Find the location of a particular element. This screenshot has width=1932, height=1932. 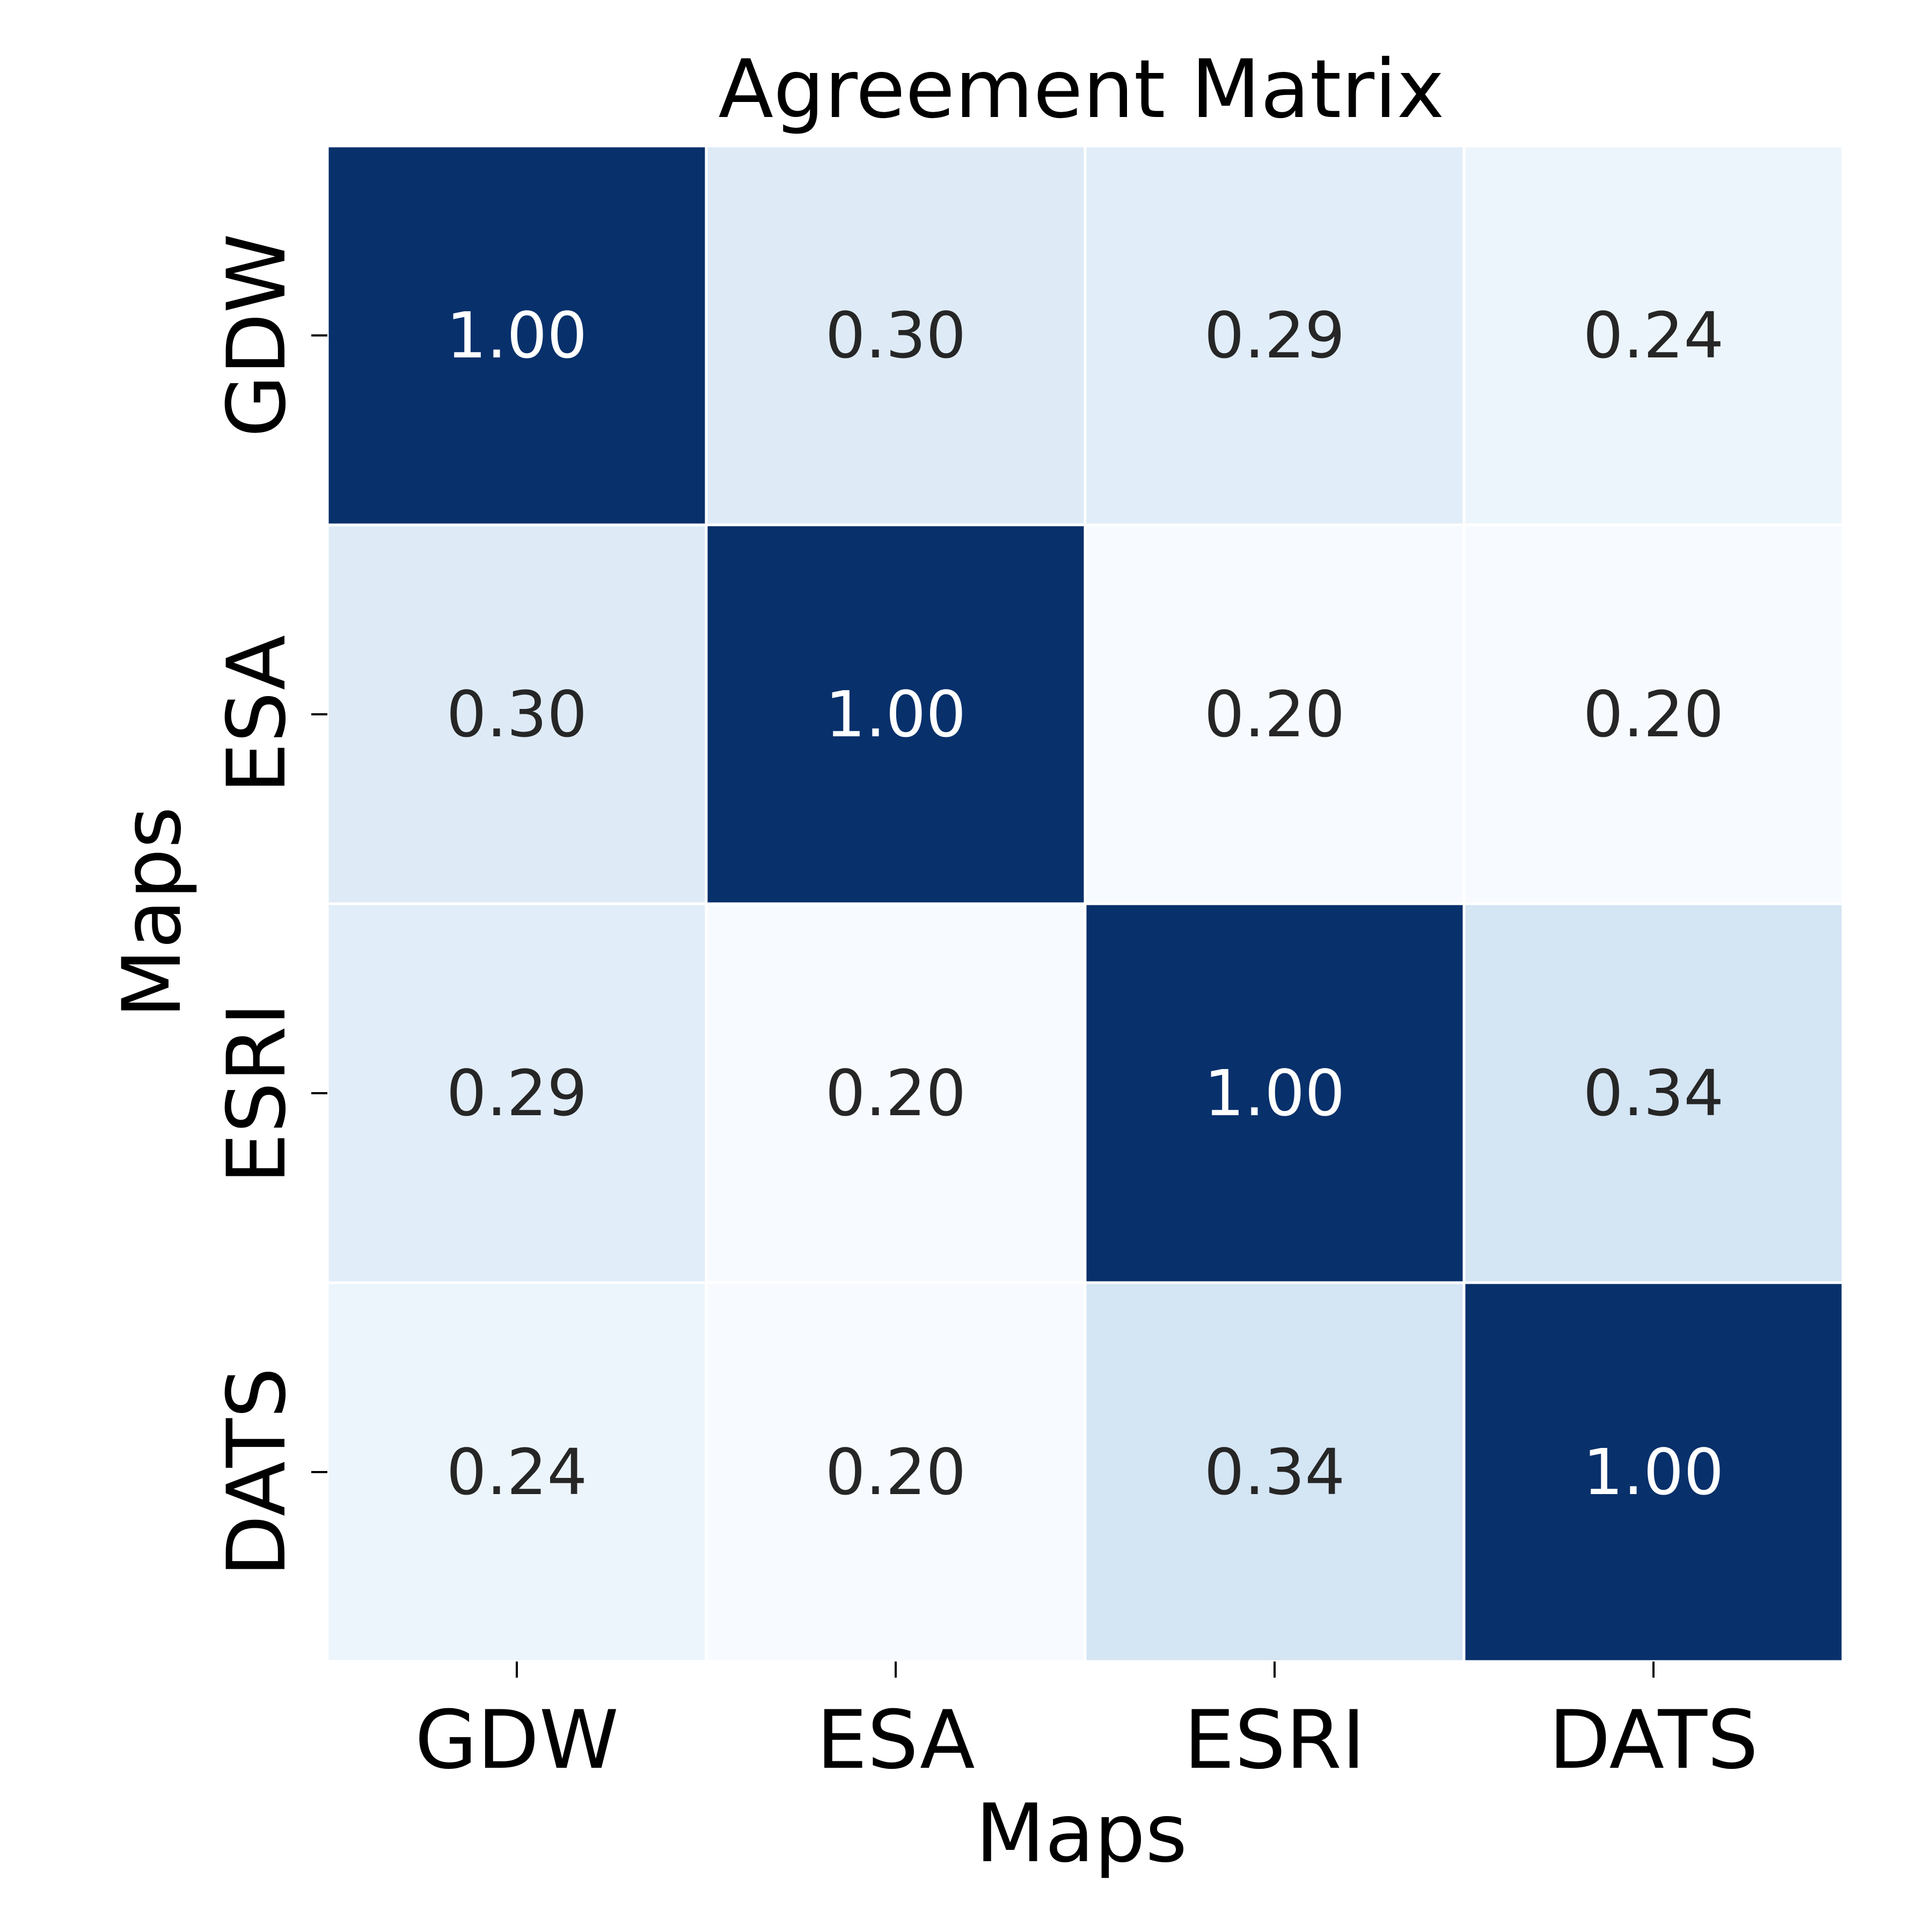

x-tick-label: DATS is located at coordinates (1654, 1740).